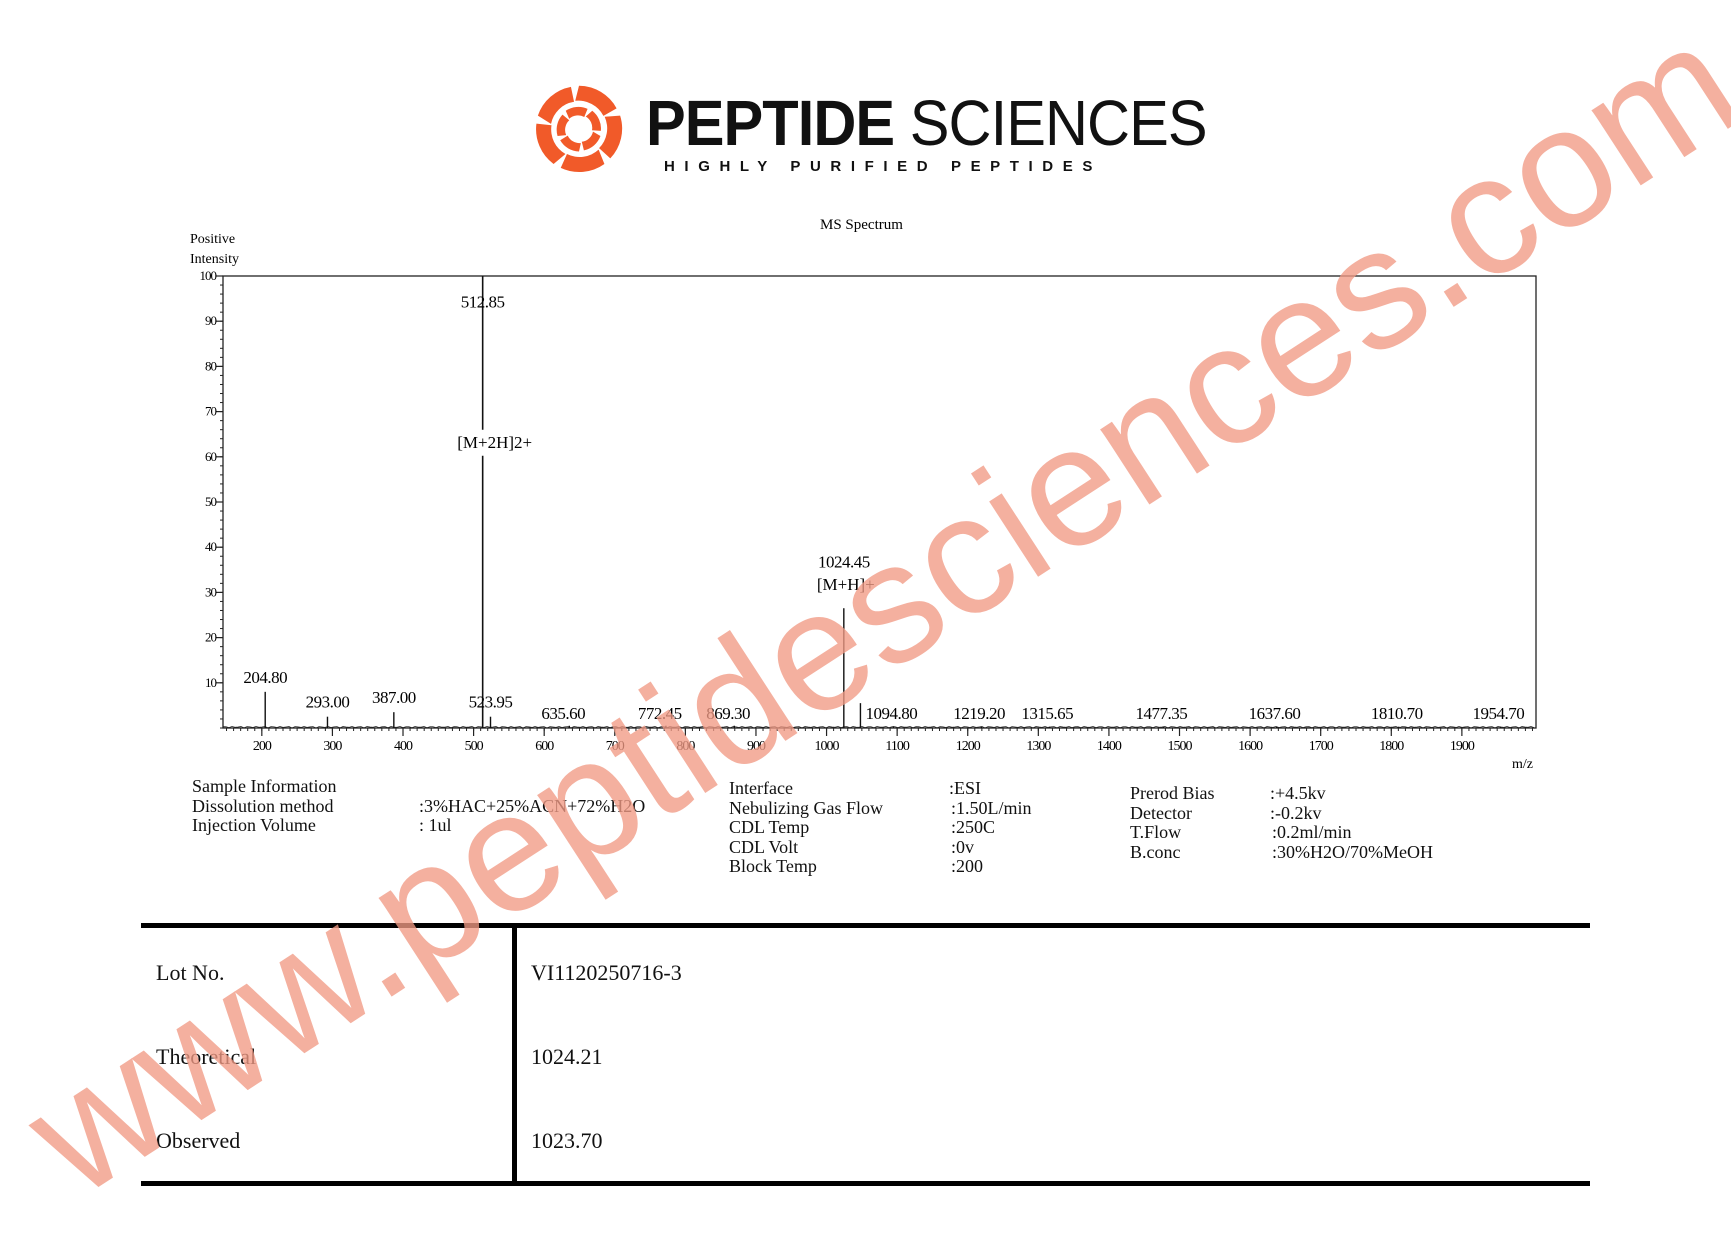 The height and width of the screenshot is (1234, 1731). I want to click on x-tick-label: 400, so click(403, 746).